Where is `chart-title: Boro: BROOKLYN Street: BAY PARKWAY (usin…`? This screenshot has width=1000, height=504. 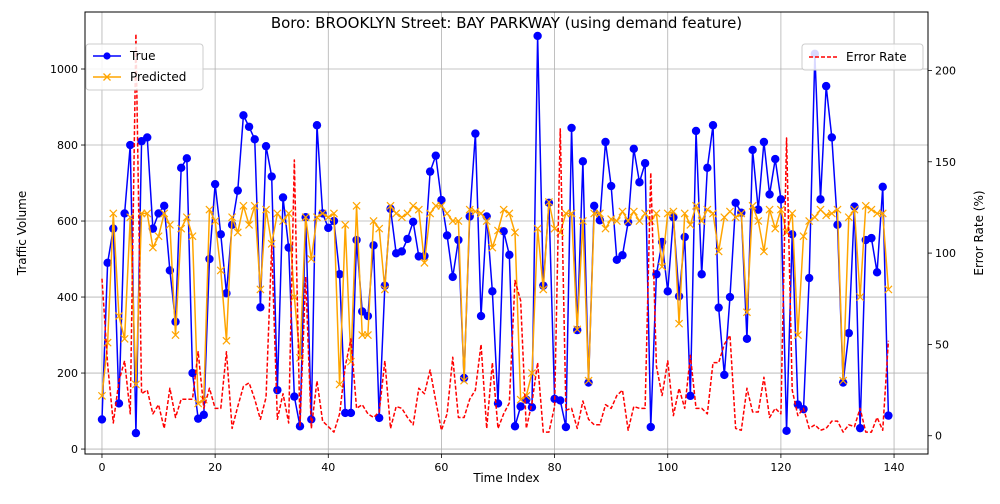
chart-title: Boro: BROOKLYN Street: BAY PARKWAY (usin… is located at coordinates (506, 23).